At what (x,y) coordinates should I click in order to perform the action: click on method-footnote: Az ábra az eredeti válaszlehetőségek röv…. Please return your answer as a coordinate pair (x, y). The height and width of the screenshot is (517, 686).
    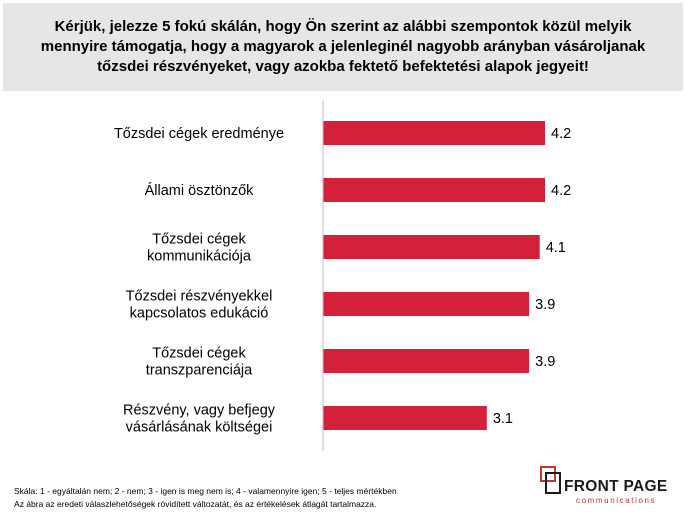
    Looking at the image, I should click on (195, 504).